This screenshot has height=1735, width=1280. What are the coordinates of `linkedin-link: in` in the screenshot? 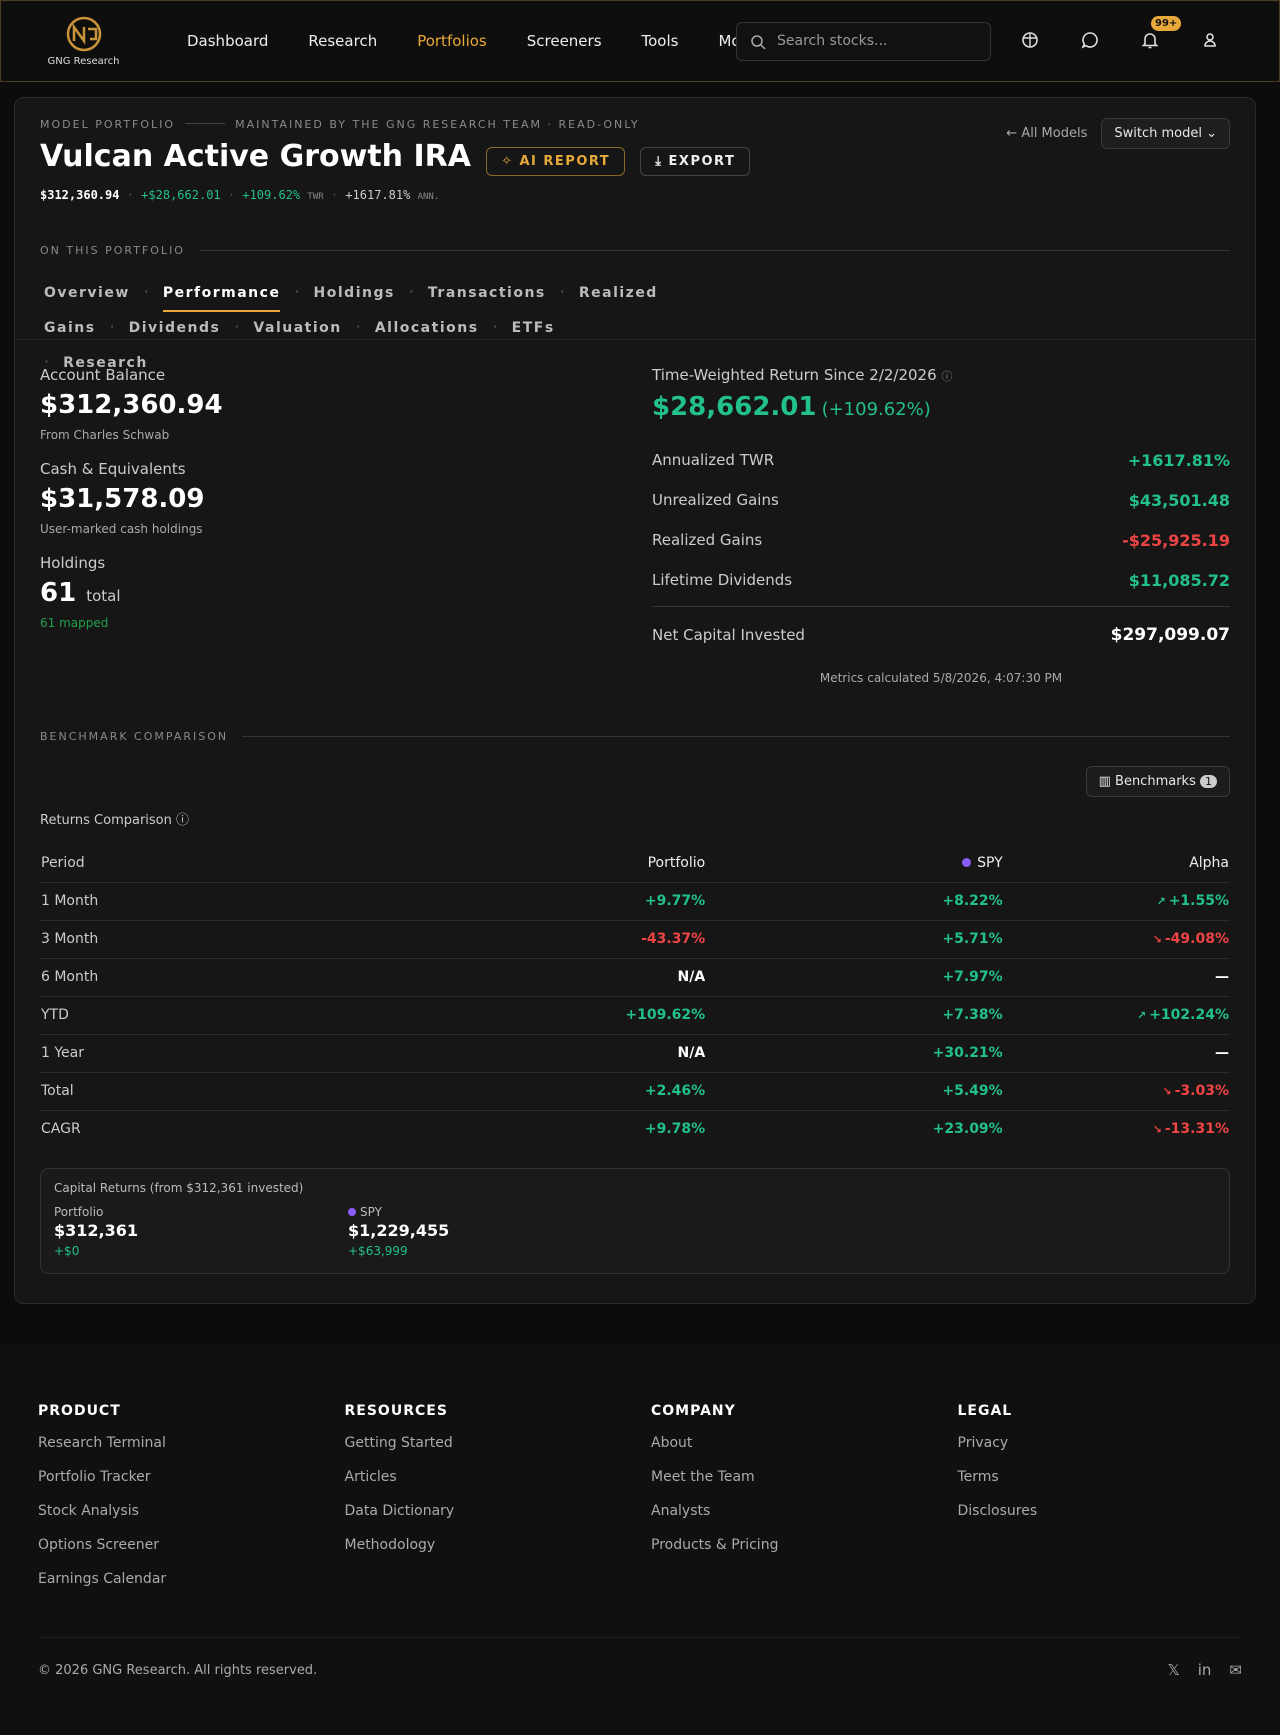 It's located at (1204, 1670).